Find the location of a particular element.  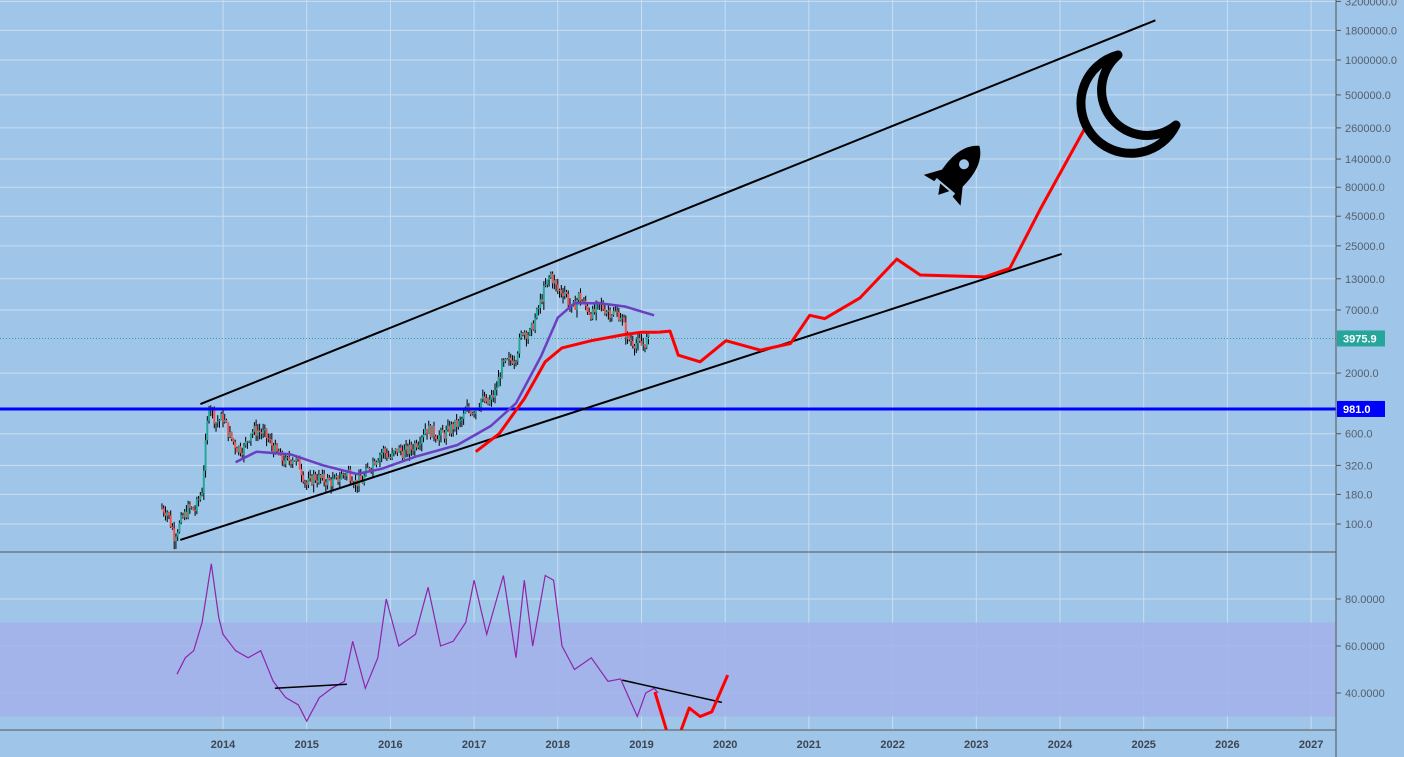

x-tick-label: 2018 is located at coordinates (558, 745).